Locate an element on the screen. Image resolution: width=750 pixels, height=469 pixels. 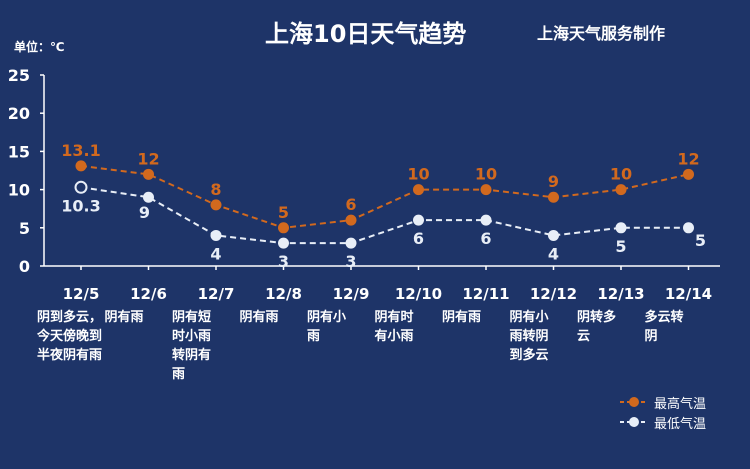
high-temp-data-label: 13.1 is located at coordinates (80, 150).